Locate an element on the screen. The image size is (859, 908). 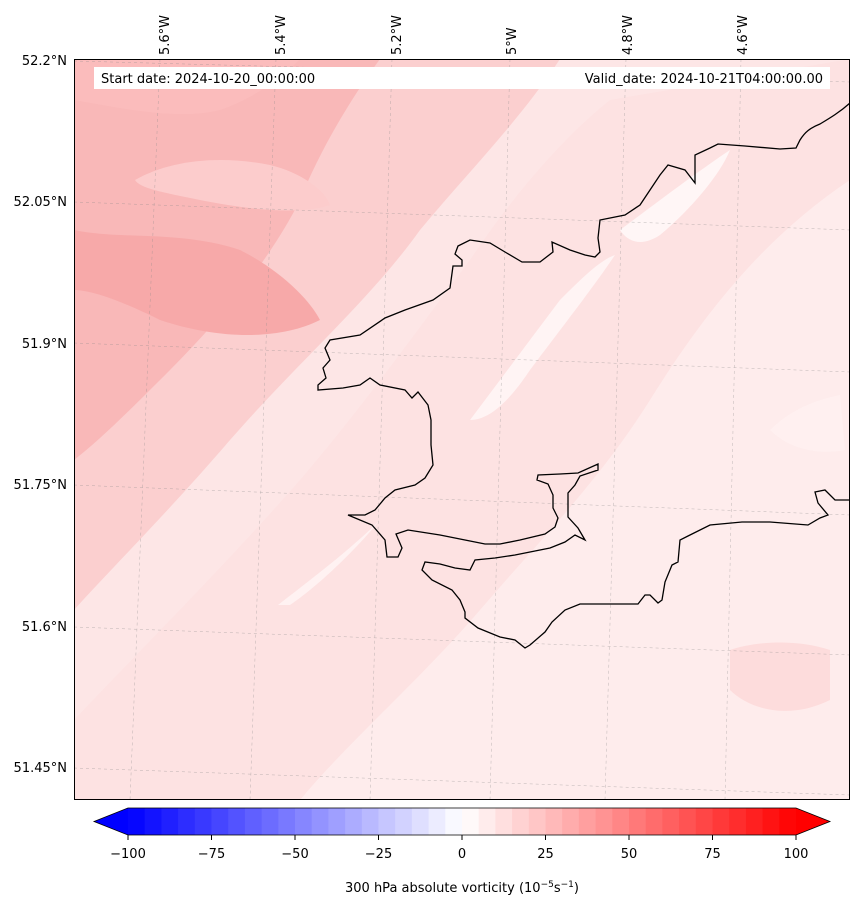
lat-label-51-6n: 51.6°N is located at coordinates (44, 627).